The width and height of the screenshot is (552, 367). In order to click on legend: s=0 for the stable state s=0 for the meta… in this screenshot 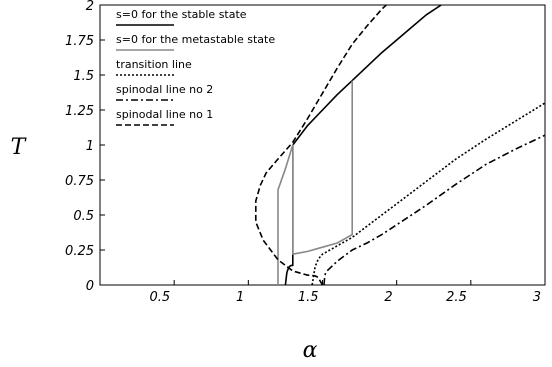, I will do `click(195, 67)`.